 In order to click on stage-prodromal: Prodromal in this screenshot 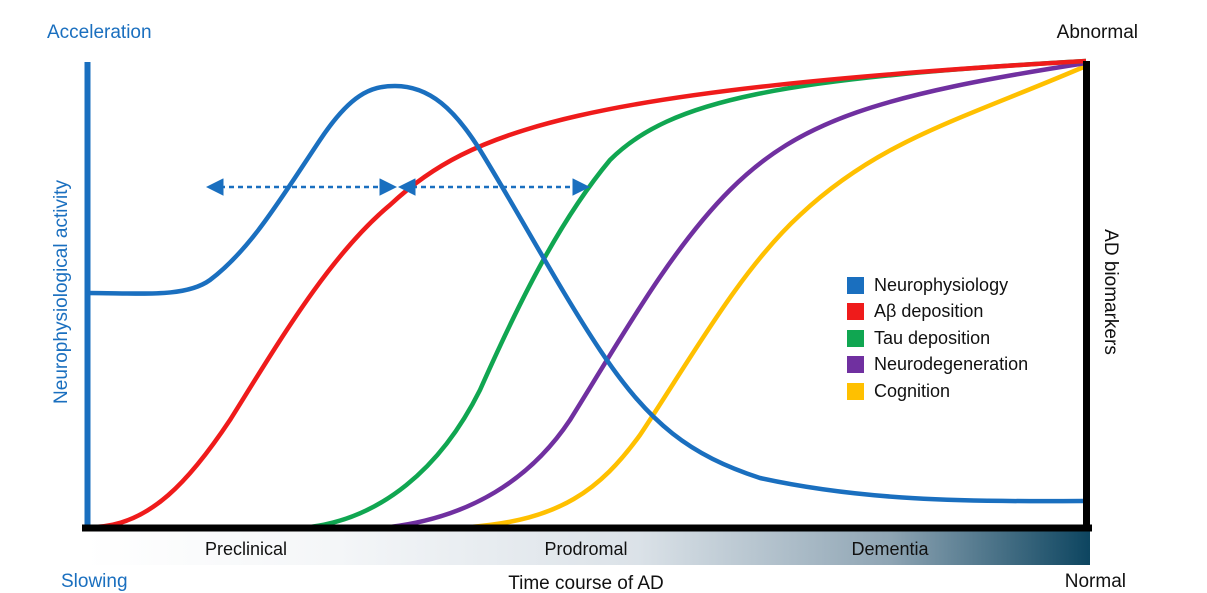, I will do `click(585, 549)`.